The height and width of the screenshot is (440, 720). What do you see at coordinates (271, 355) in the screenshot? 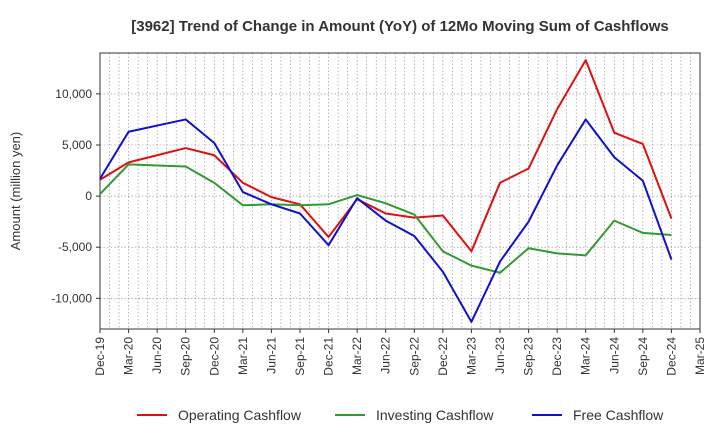
I see `x-tick-label: Jun-21` at bounding box center [271, 355].